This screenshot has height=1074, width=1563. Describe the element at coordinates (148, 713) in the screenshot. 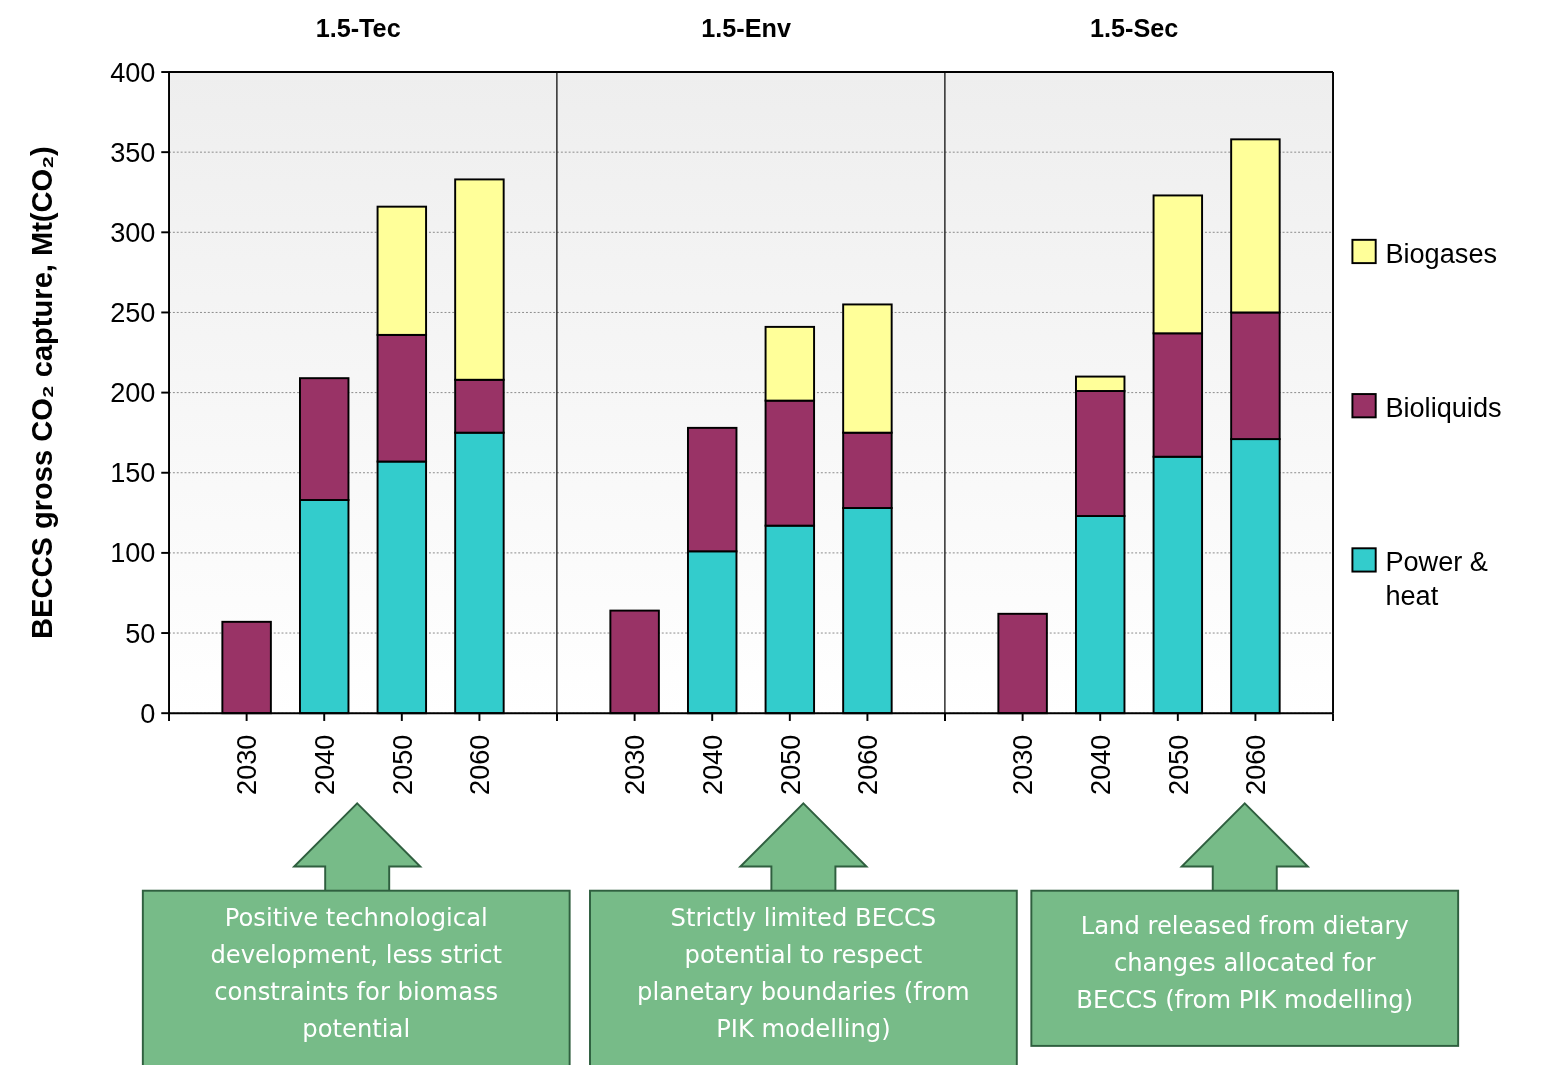

I see `y-tick-label: 0` at that location.